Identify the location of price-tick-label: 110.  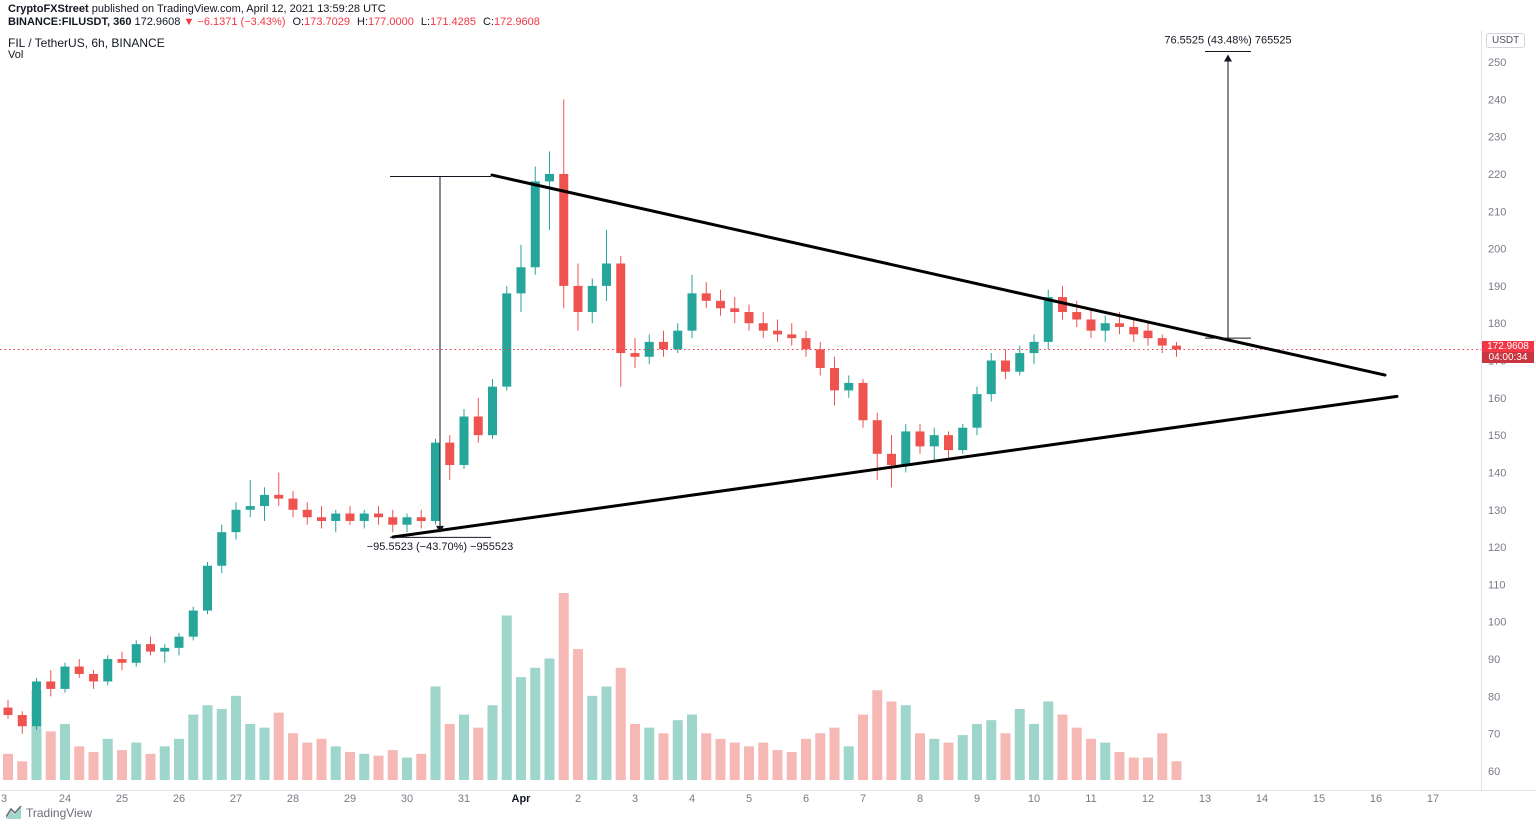
(1497, 585).